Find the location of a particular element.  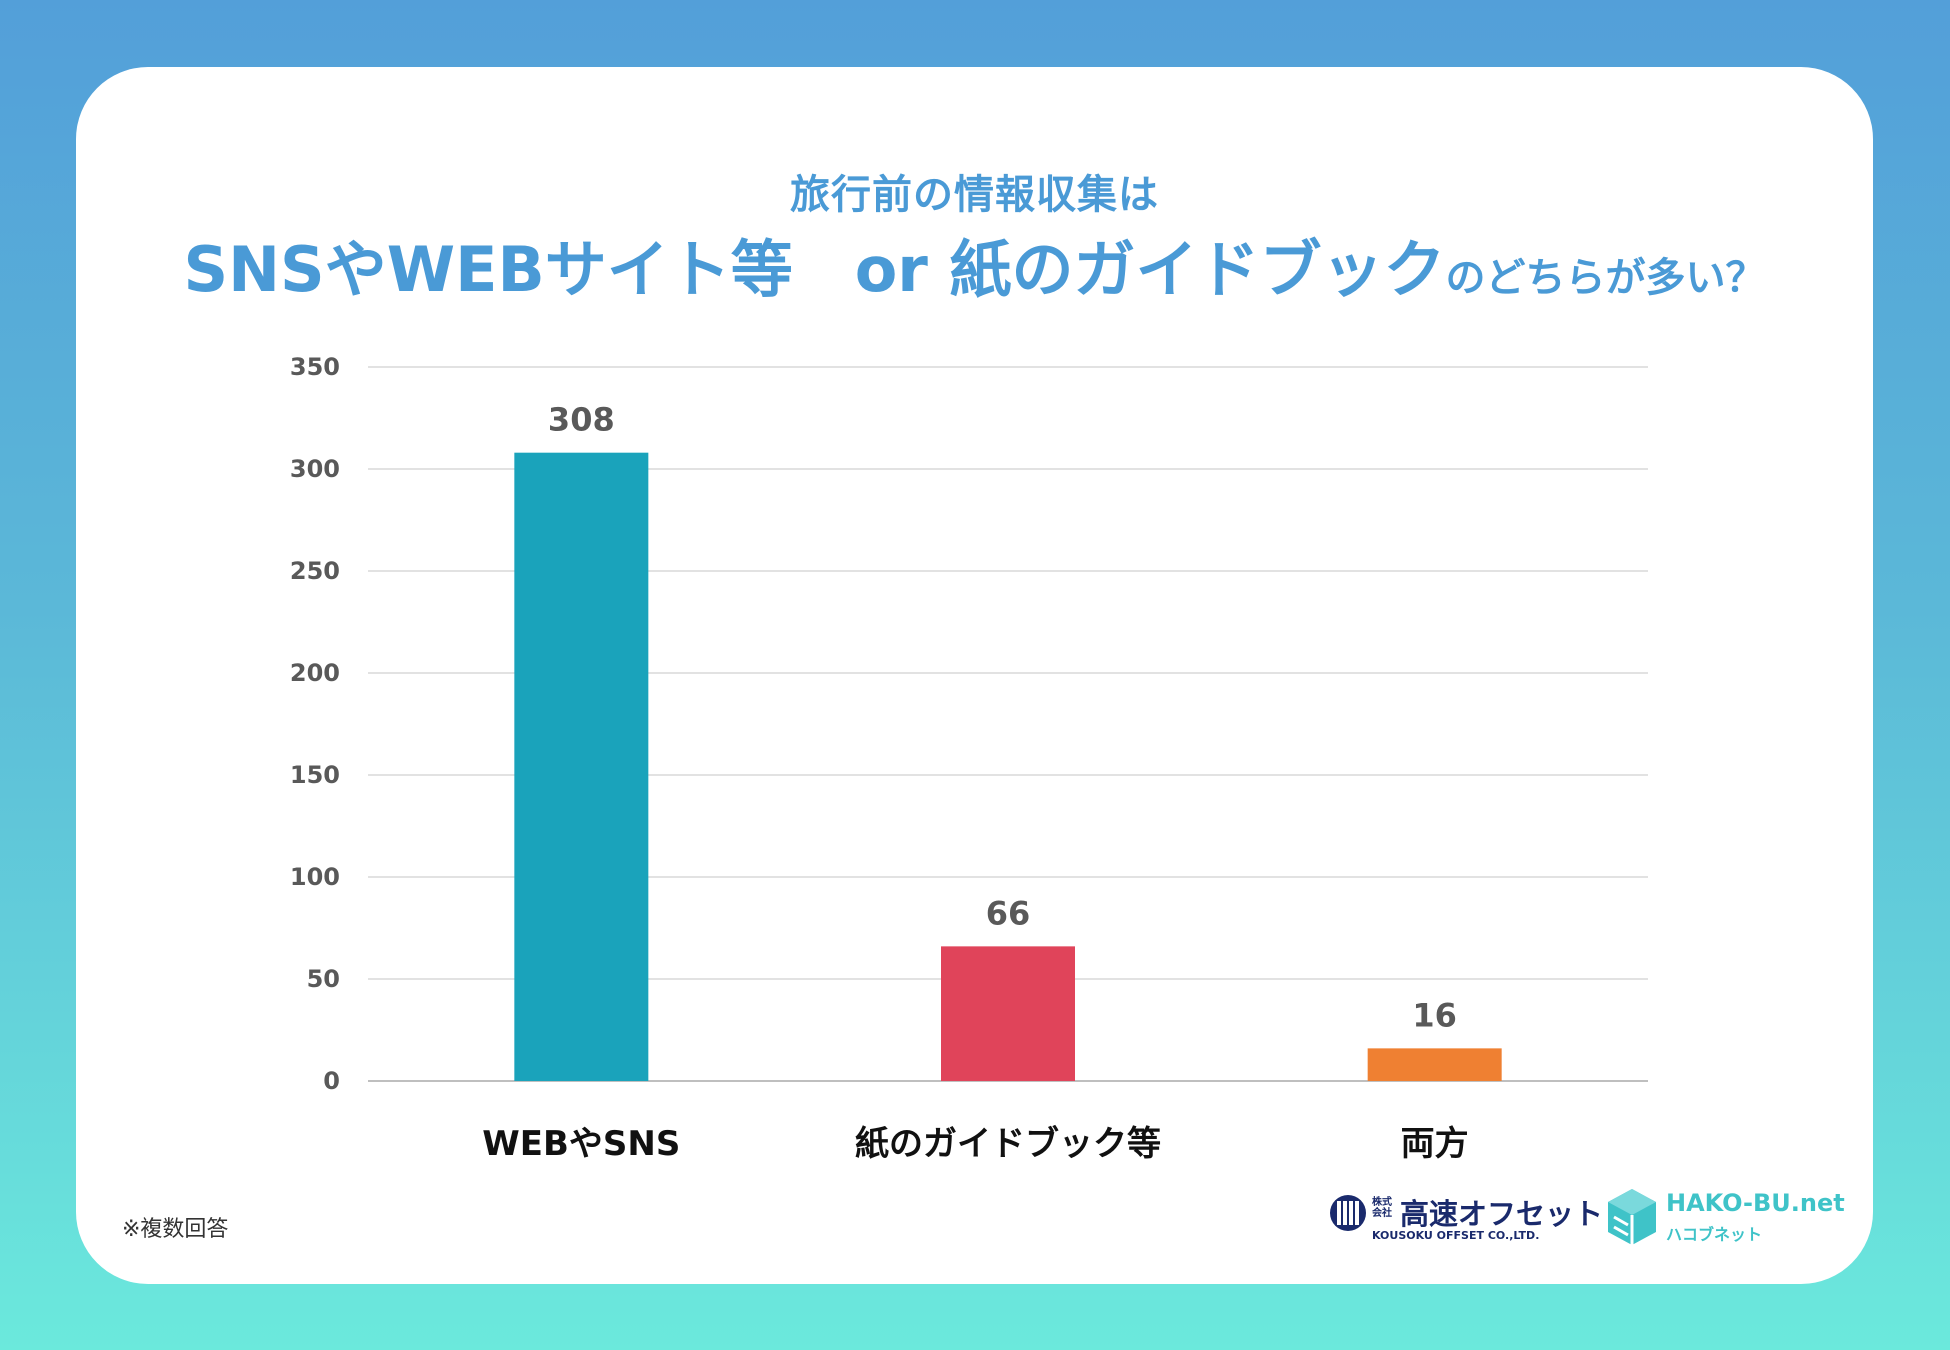

y-tick-label: 200 is located at coordinates (315, 673).